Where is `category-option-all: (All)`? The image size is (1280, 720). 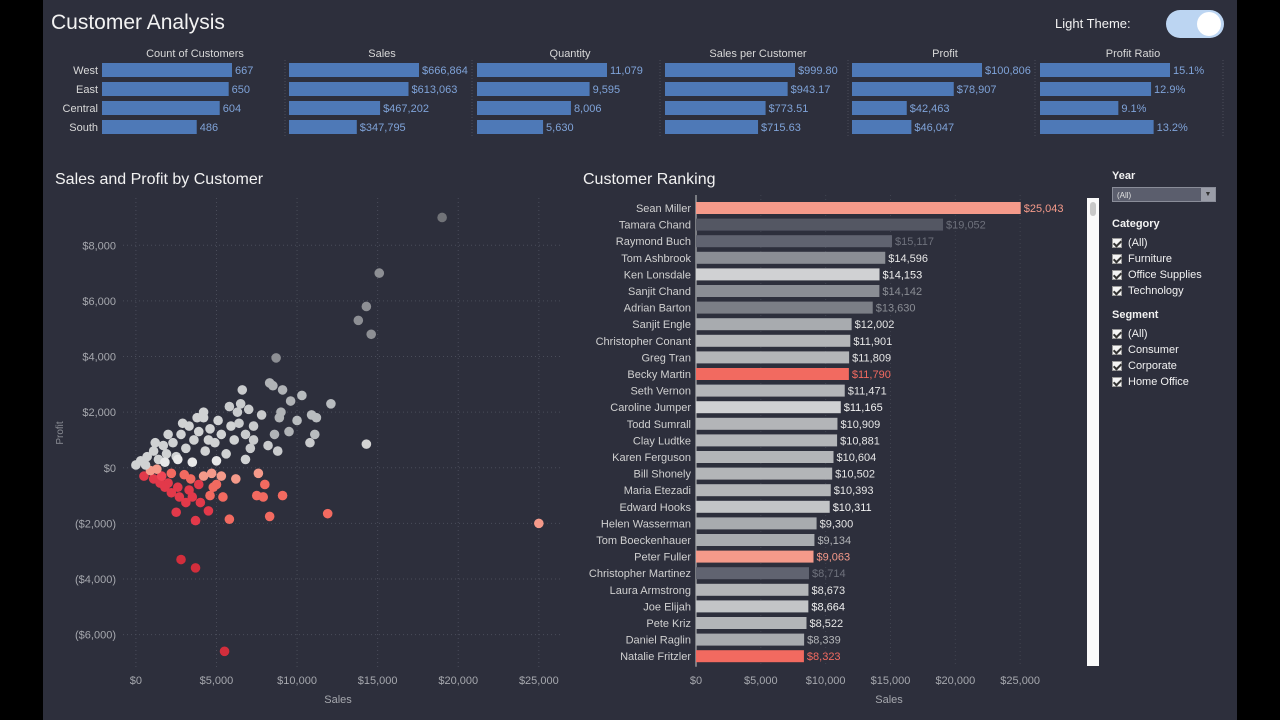
category-option-all: (All) is located at coordinates (1172, 243).